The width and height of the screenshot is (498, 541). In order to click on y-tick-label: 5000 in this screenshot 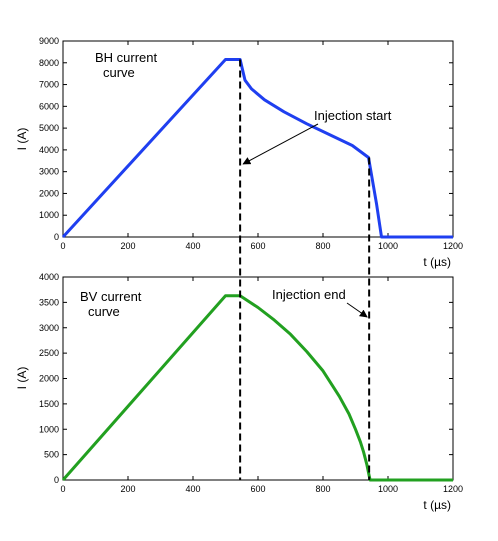, I will do `click(49, 128)`.